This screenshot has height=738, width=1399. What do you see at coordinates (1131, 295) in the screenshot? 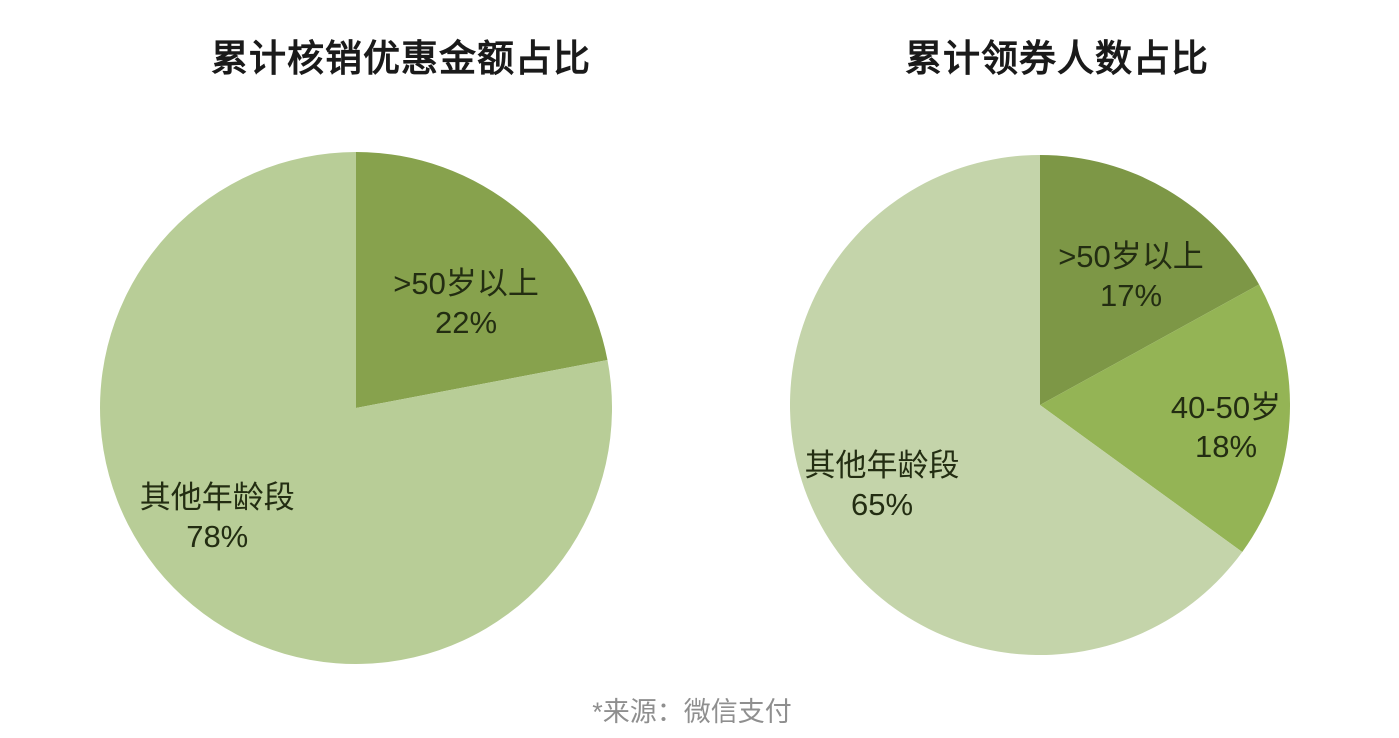
I see `slice-percent-text: 17%` at bounding box center [1131, 295].